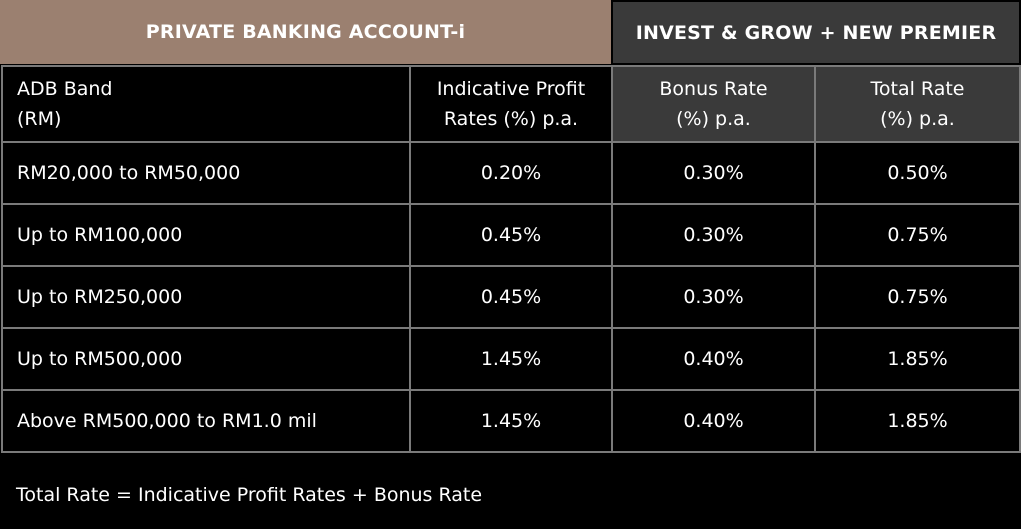  I want to click on profit-rate-cell: 0.20%, so click(511, 173).